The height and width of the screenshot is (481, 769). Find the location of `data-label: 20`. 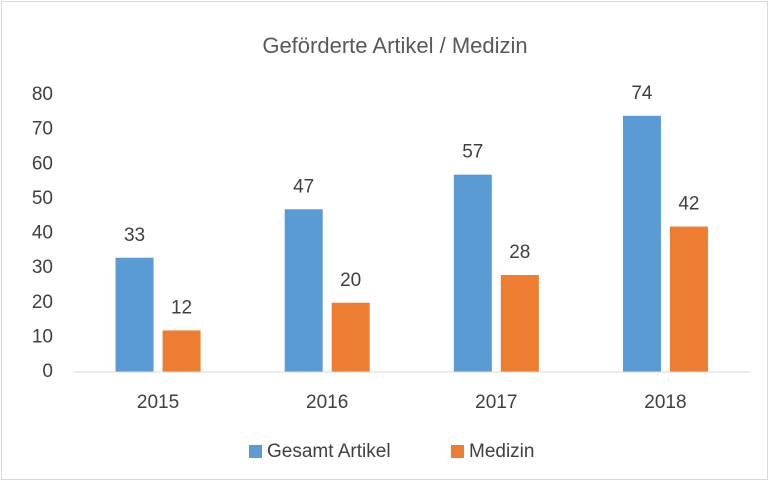

data-label: 20 is located at coordinates (350, 280).